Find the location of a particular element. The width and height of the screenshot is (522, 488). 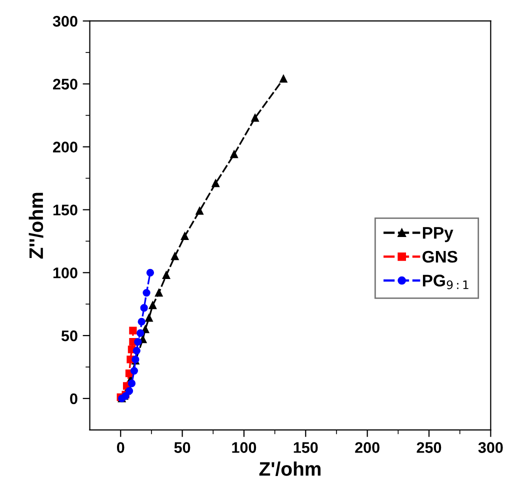

y-tick-label: 250 is located at coordinates (65, 84).